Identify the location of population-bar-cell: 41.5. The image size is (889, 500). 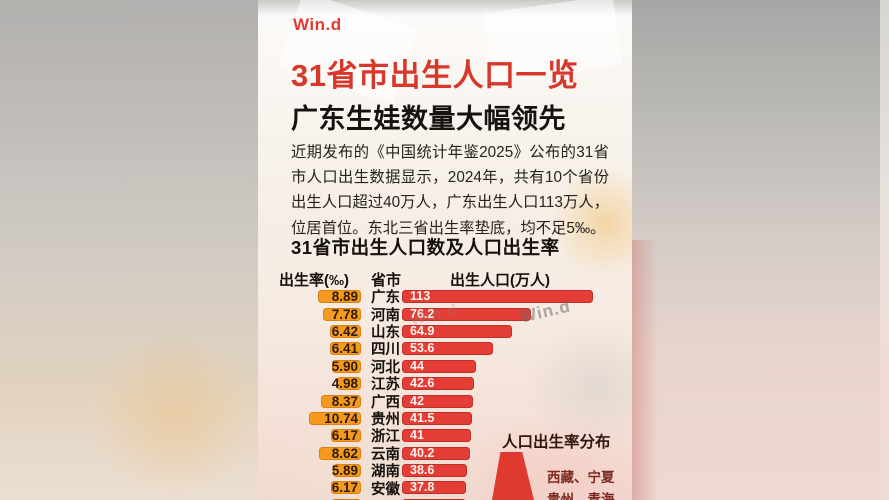
(517, 417).